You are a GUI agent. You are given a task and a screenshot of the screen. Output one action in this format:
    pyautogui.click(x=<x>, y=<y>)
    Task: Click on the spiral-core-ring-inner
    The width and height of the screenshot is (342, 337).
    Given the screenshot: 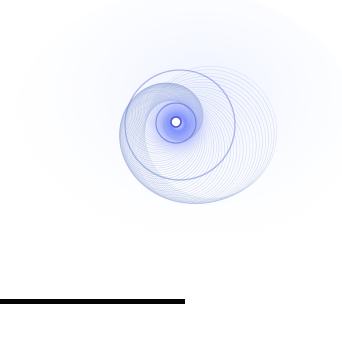 What is the action you would take?
    pyautogui.click(x=176, y=123)
    